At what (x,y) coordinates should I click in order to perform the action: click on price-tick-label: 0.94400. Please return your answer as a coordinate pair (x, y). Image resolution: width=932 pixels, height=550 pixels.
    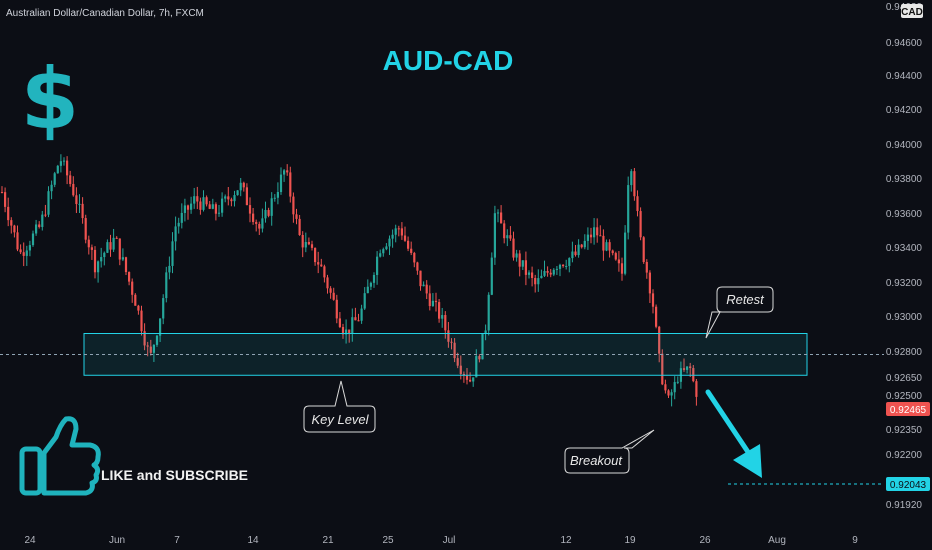
    Looking at the image, I should click on (904, 76).